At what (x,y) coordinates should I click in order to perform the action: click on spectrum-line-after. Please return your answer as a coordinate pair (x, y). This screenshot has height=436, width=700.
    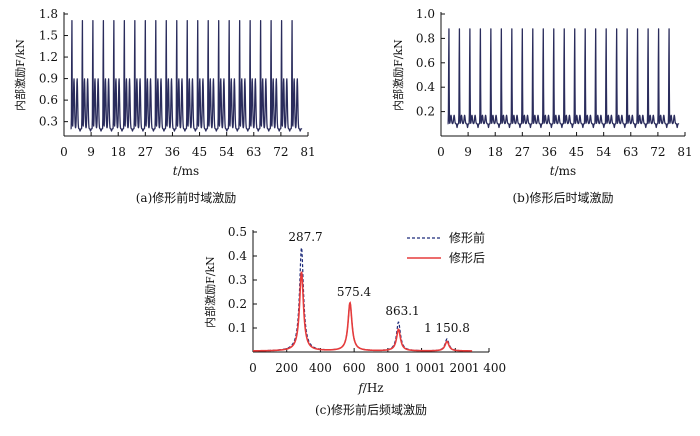
    Looking at the image, I should click on (362, 311).